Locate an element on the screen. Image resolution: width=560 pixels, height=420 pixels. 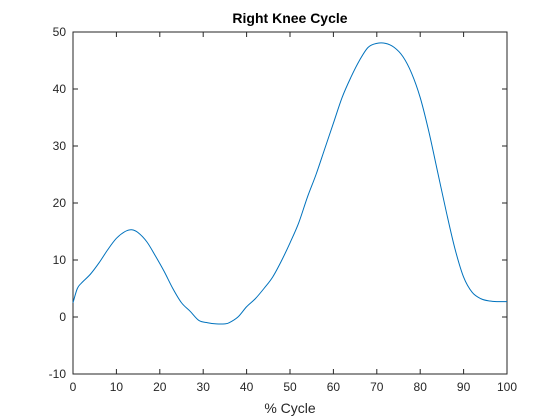
y-tick-label: 50 is located at coordinates (60, 32).